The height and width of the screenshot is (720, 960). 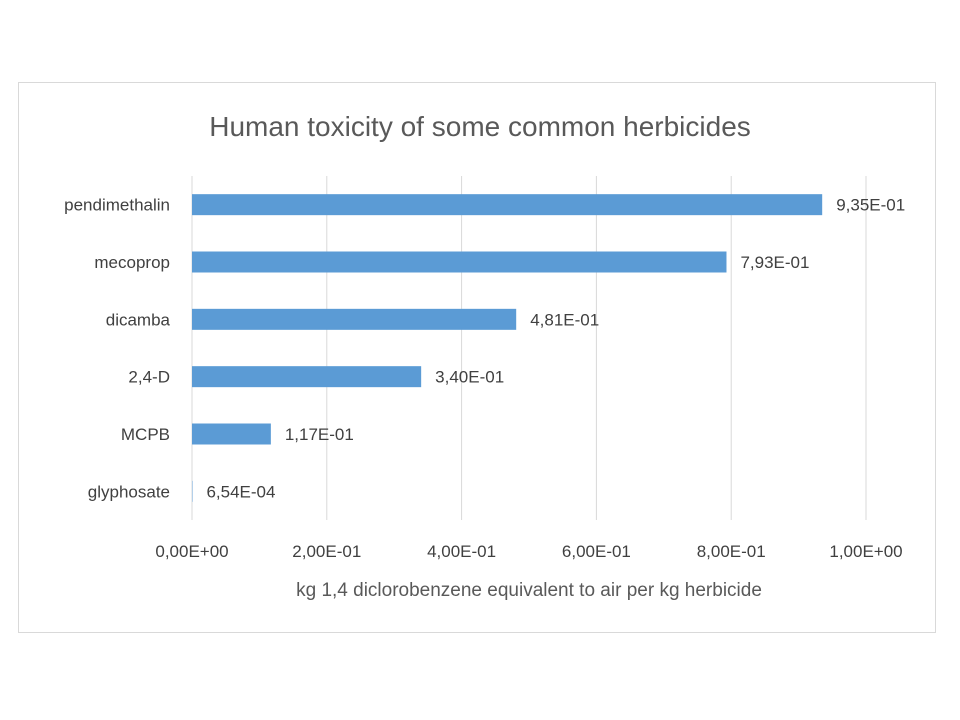 I want to click on data-label: 6,54E-04, so click(x=240, y=491).